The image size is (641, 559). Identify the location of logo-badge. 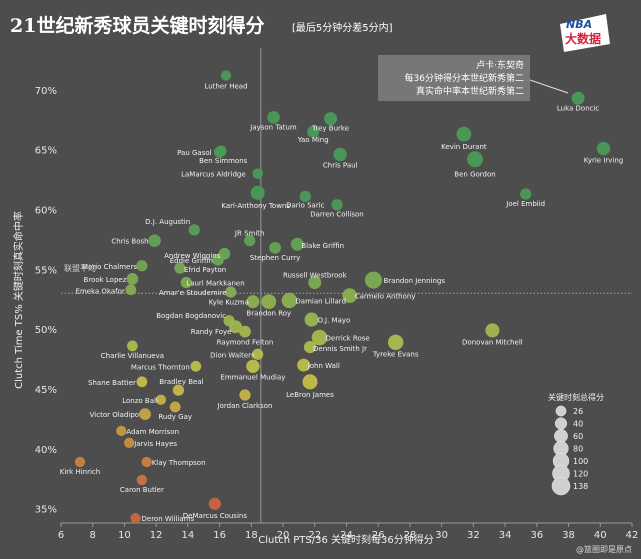
(585, 33).